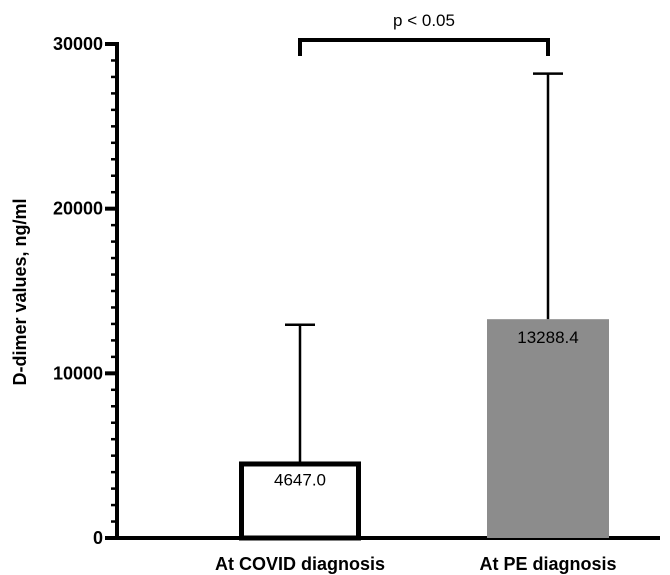 Image resolution: width=670 pixels, height=575 pixels. I want to click on significance-bracket-line, so click(424, 47).